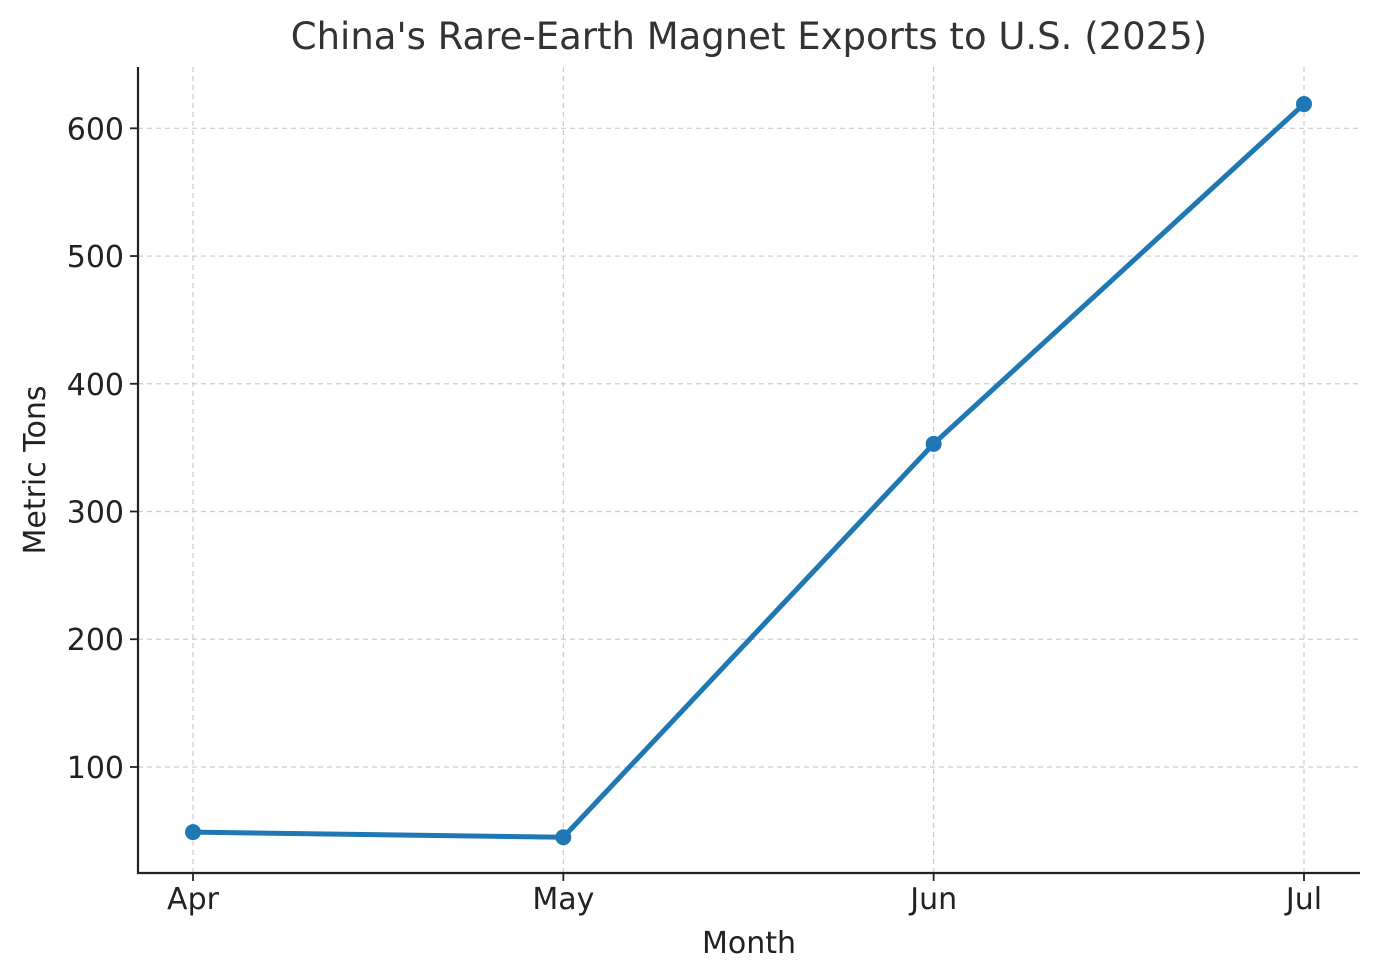  I want to click on y-tick-label: 600, so click(95, 129).